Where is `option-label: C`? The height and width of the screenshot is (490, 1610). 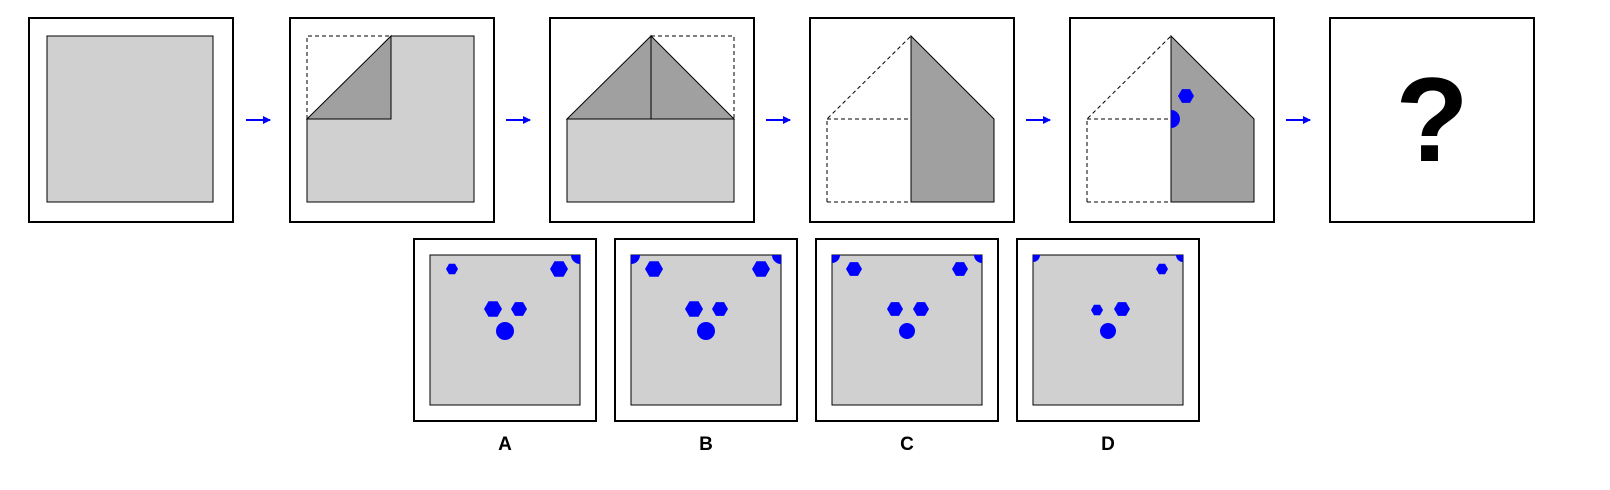
option-label: C is located at coordinates (907, 444).